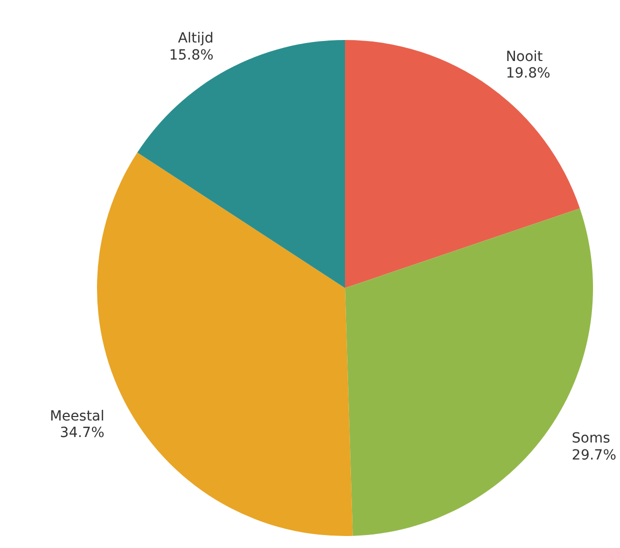 Image resolution: width=620 pixels, height=548 pixels. I want to click on data-label: 34.7%, so click(82, 433).